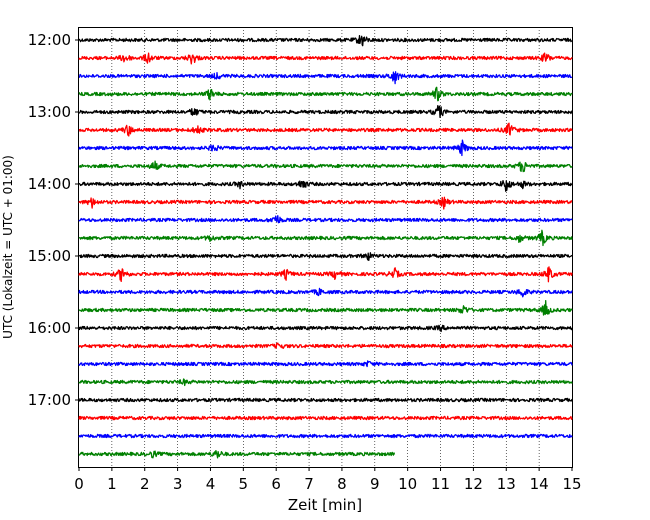  What do you see at coordinates (53, 220) in the screenshot?
I see `y-axis-ticks: 12:00 13:00 14:00 15:00 16:00 17:00` at bounding box center [53, 220].